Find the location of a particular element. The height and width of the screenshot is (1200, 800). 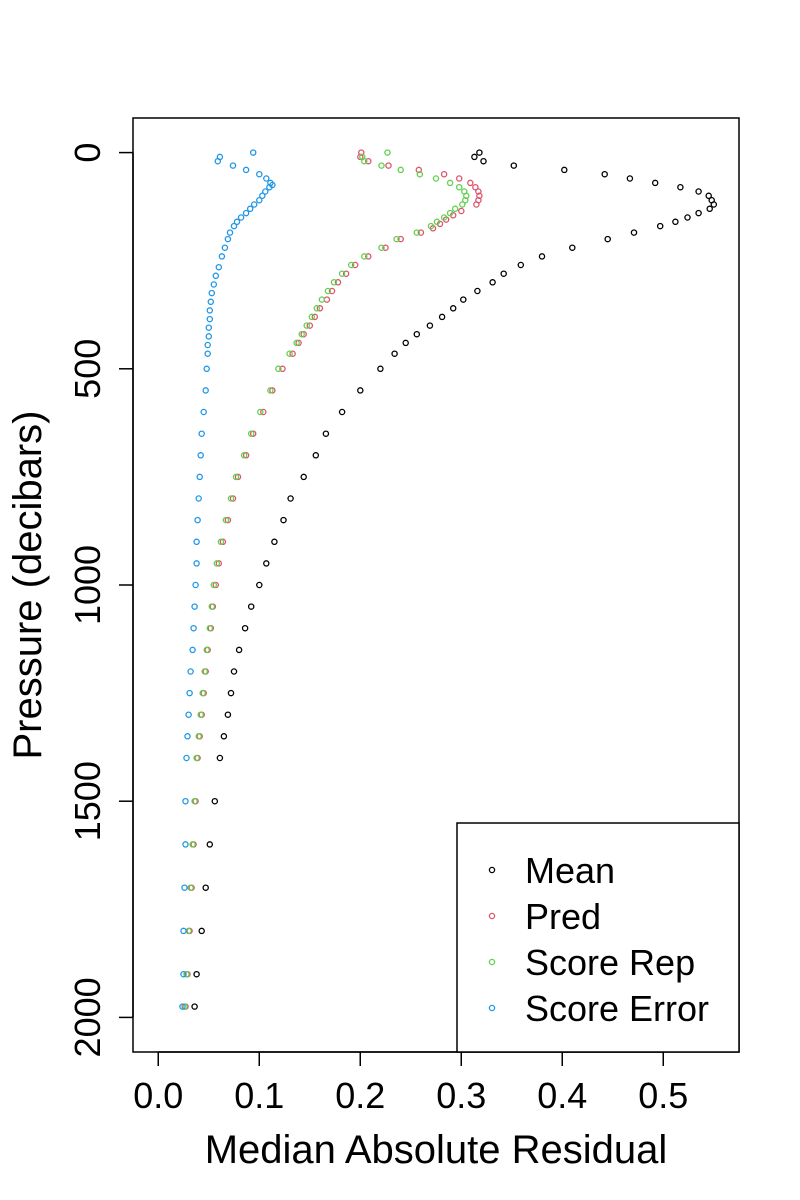

legend-marker is located at coordinates (492, 870).